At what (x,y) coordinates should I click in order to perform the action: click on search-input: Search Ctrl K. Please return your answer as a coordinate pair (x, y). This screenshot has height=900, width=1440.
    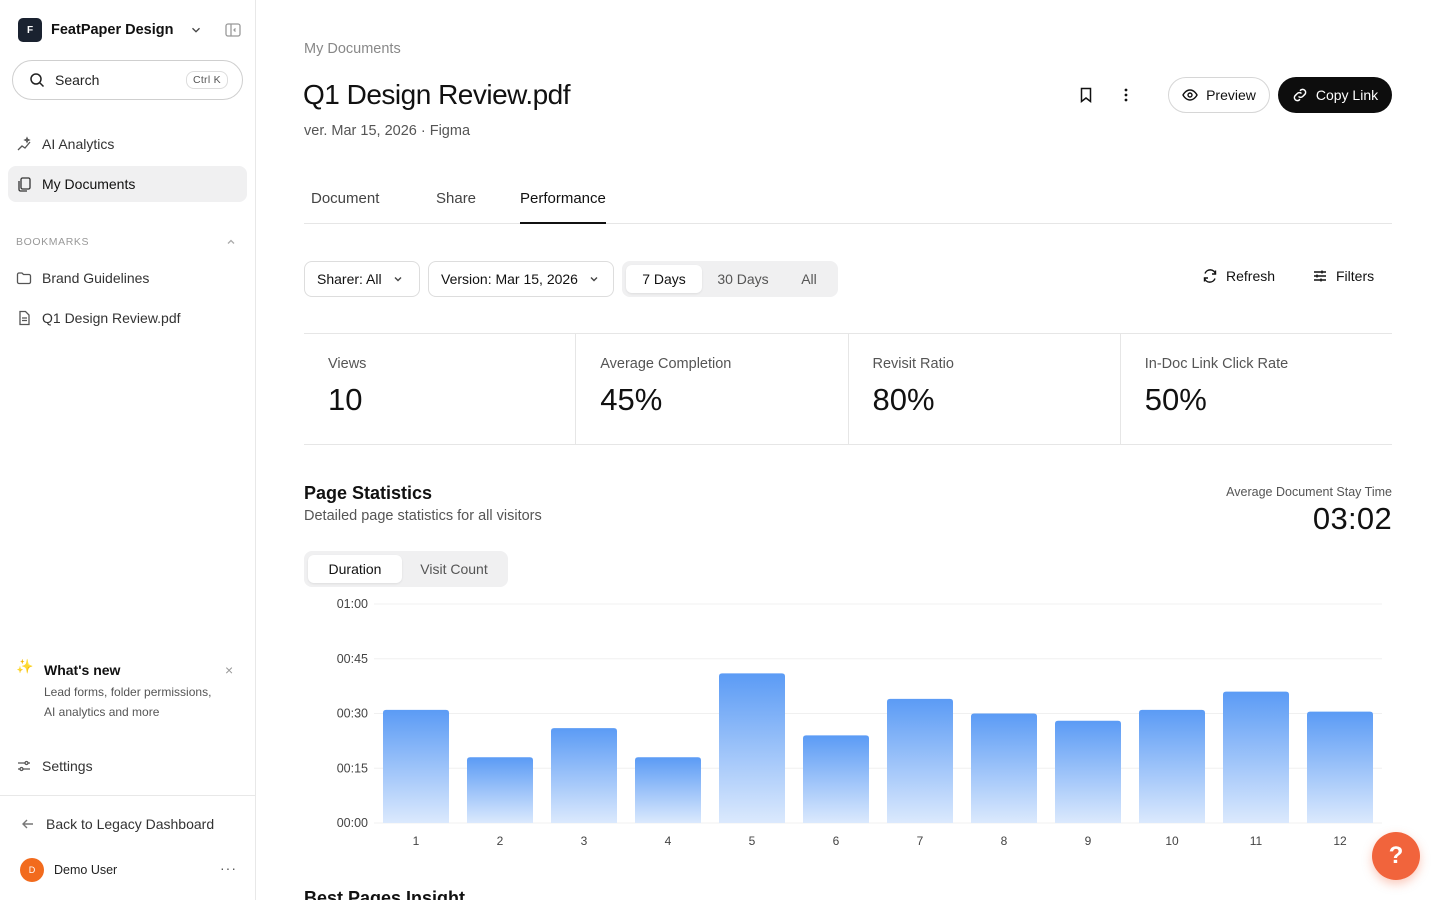
    Looking at the image, I should click on (127, 80).